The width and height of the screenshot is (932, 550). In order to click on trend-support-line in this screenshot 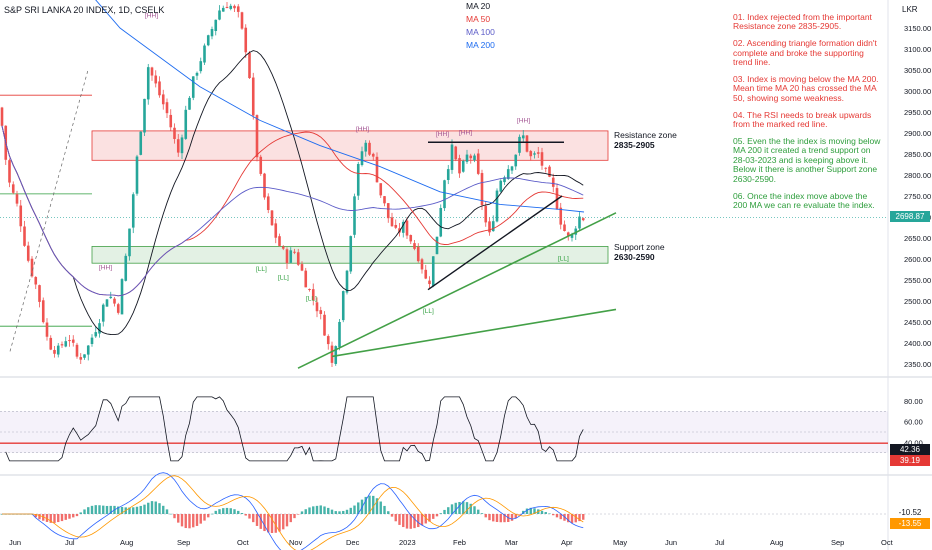, I will do `click(457, 290)`.